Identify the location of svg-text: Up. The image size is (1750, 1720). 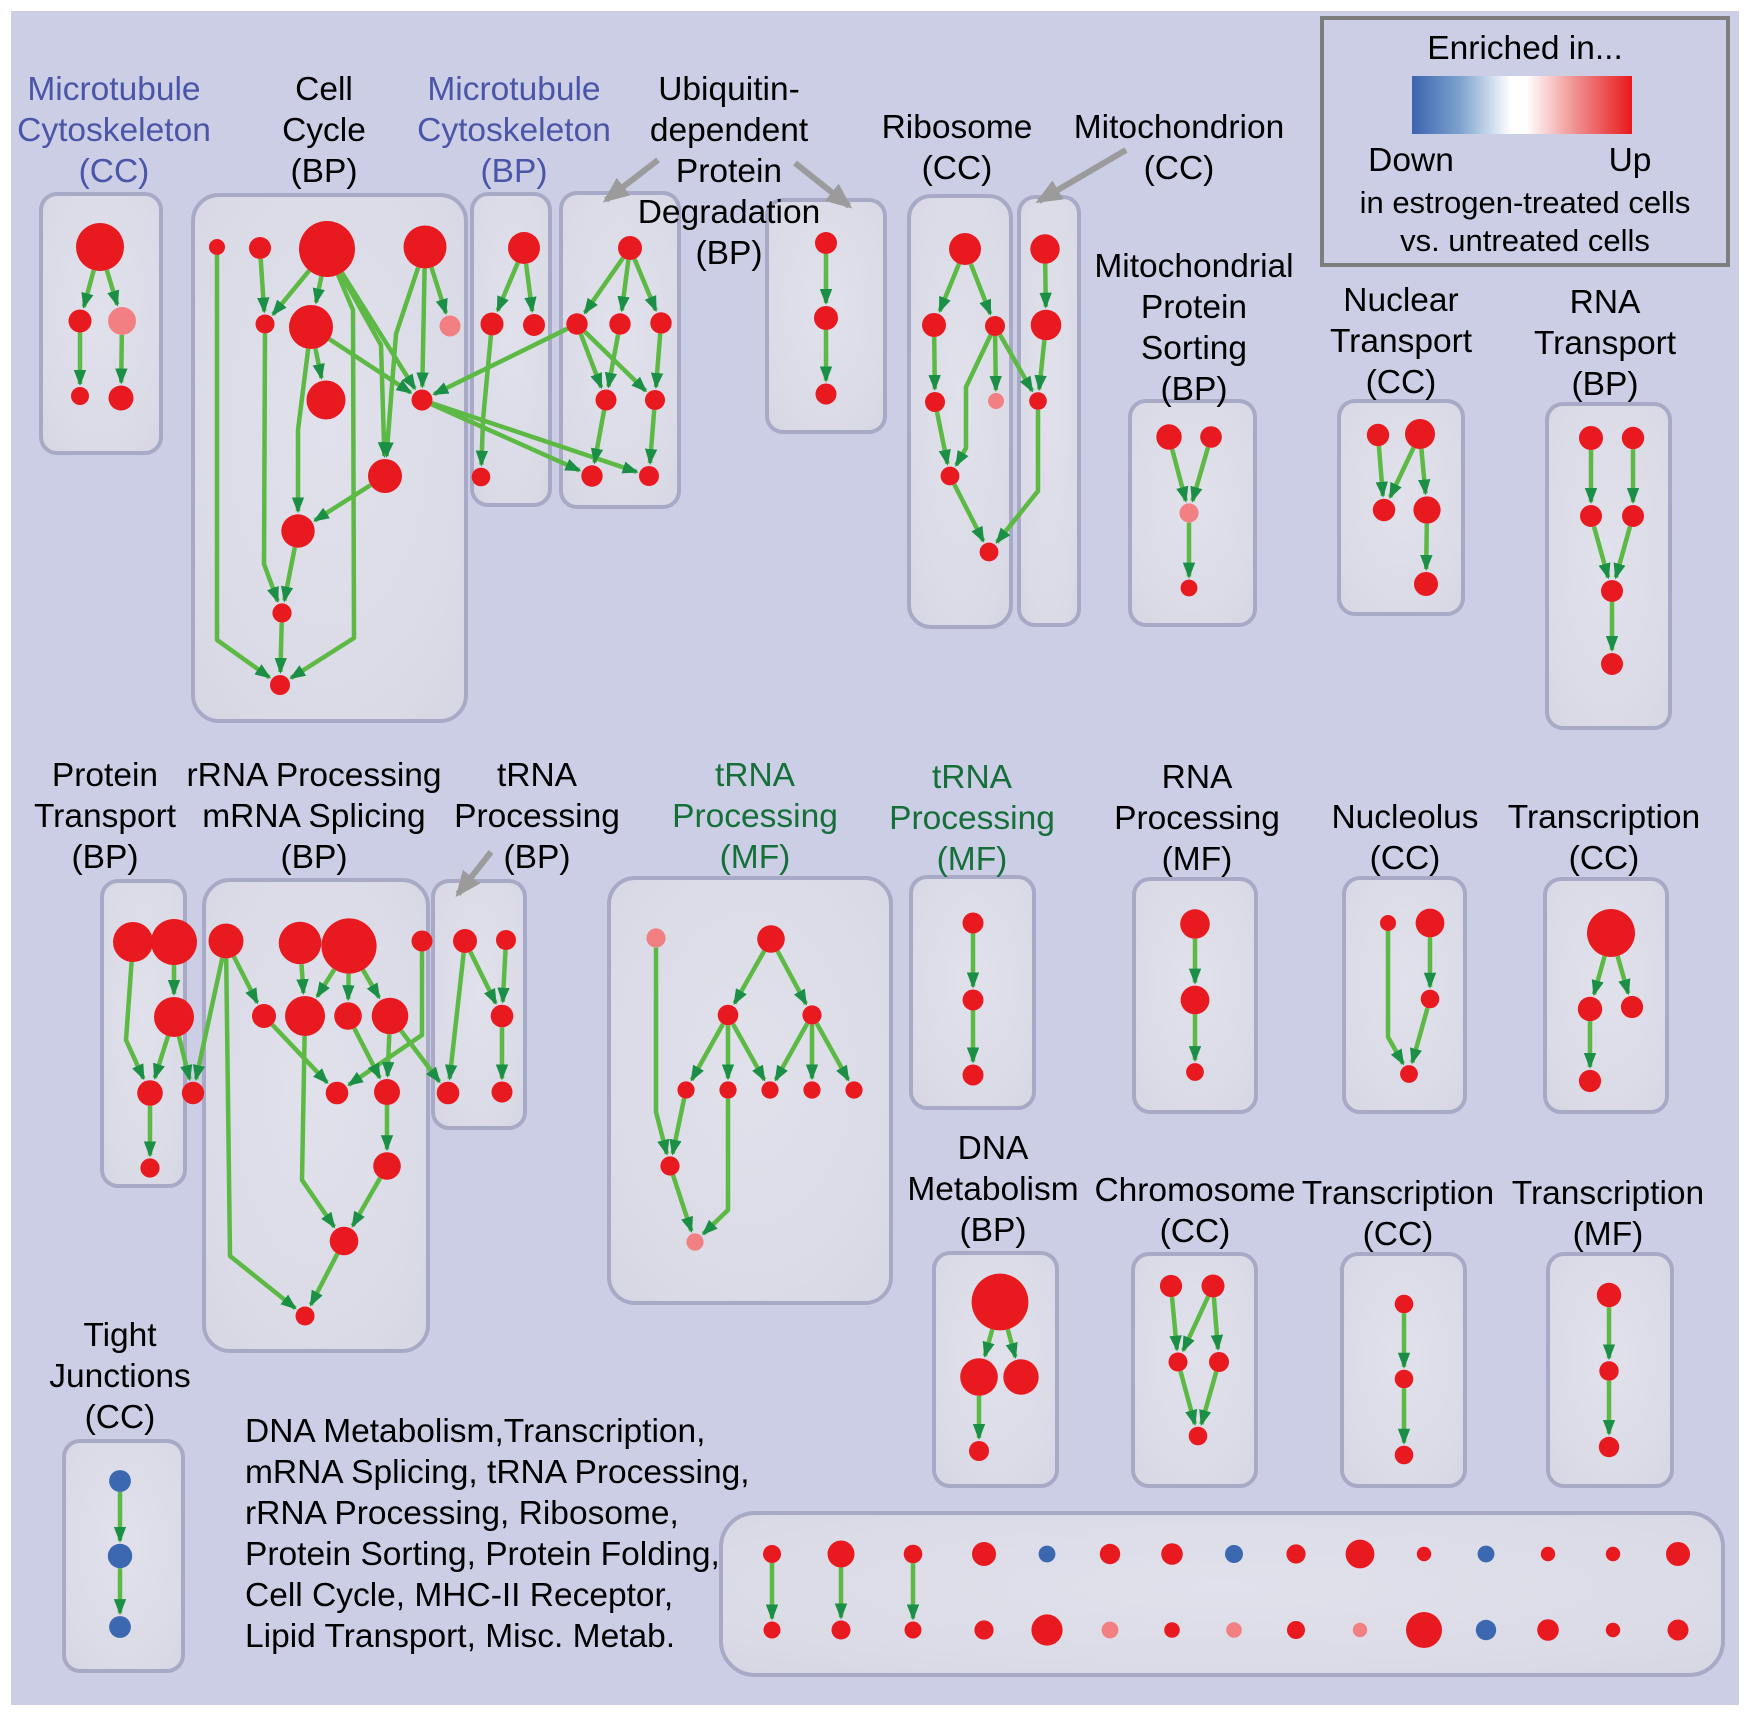
(1630, 160).